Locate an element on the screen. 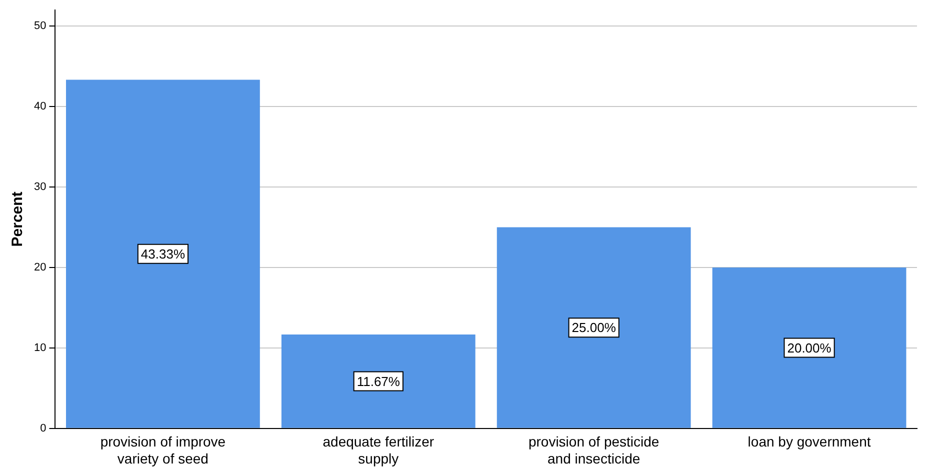  y-tick-label: 40 is located at coordinates (40, 106).